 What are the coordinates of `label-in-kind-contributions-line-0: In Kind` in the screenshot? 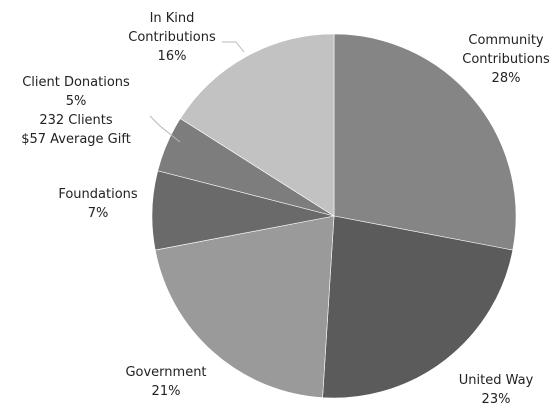 It's located at (172, 18).